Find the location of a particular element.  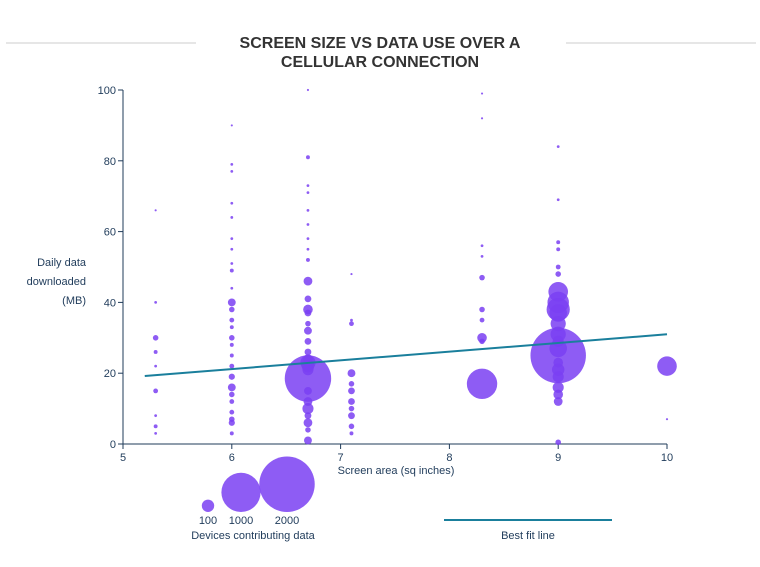

line-legend-label: Best fit line is located at coordinates (528, 536).